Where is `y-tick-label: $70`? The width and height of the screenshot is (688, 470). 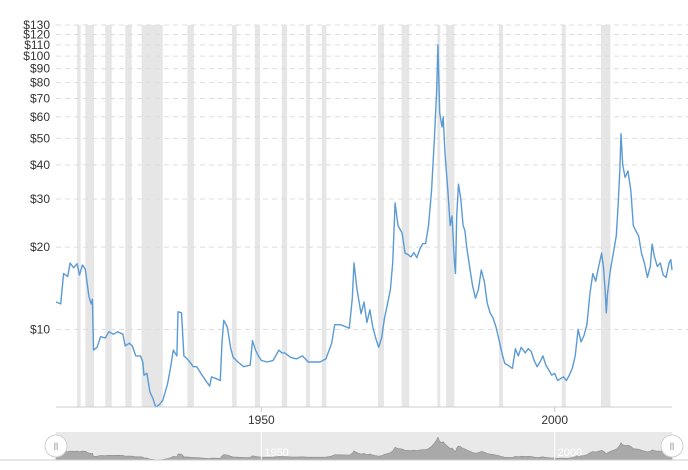 y-tick-label: $70 is located at coordinates (40, 98).